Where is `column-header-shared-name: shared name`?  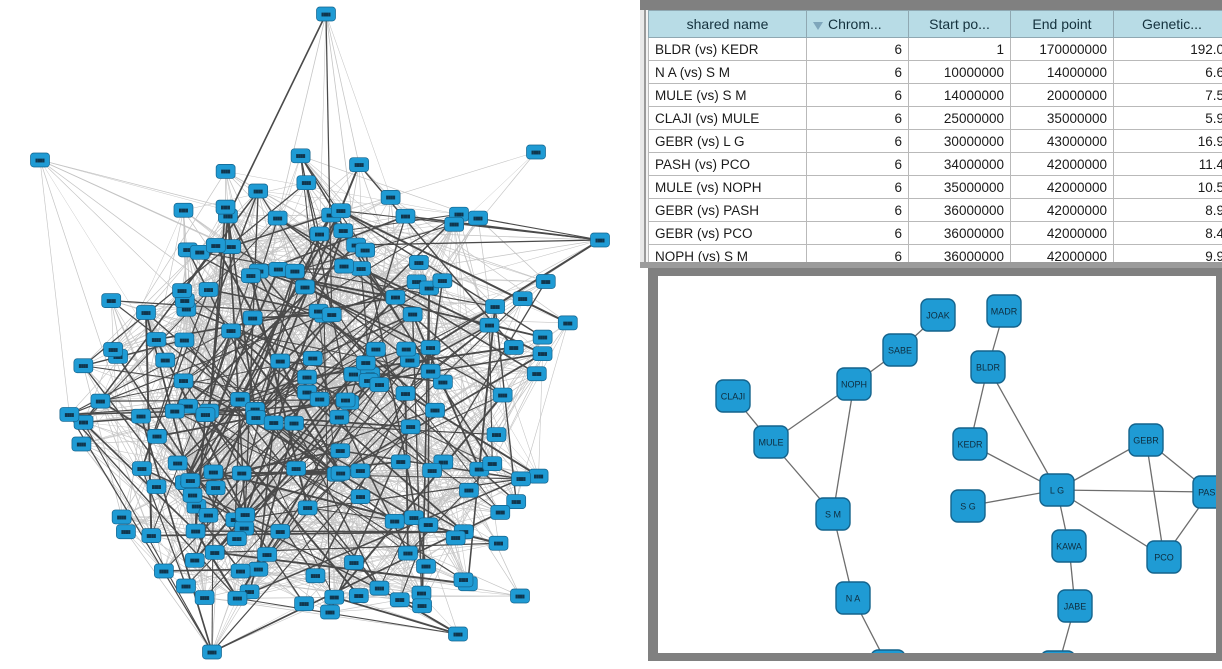 column-header-shared-name: shared name is located at coordinates (727, 24).